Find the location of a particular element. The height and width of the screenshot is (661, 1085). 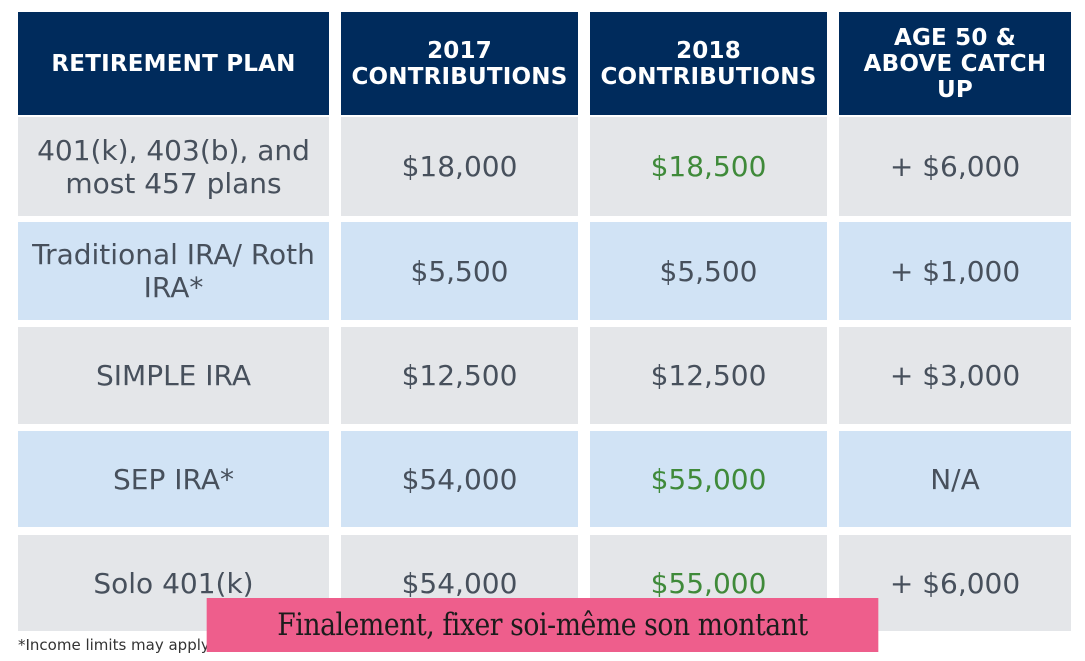

contribution-2018-cell: $18,500 is located at coordinates (708, 166).